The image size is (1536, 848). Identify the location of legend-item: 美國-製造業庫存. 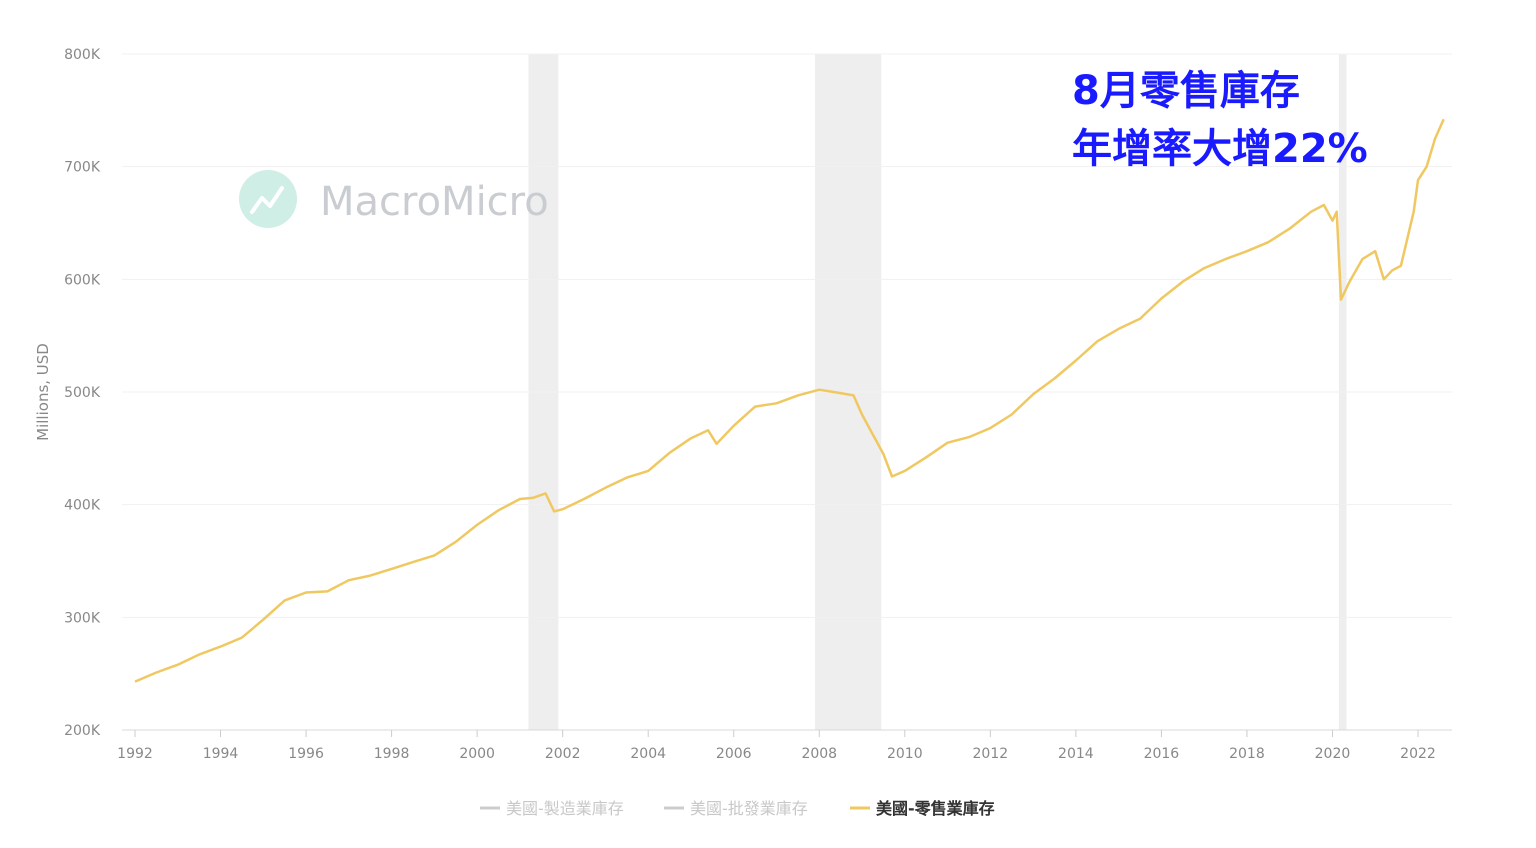
(552, 808).